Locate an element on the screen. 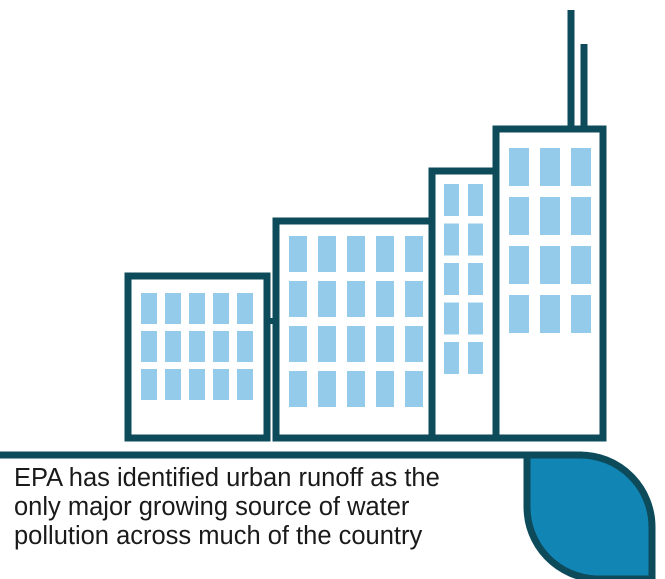 This screenshot has height=579, width=665. caption-line-3: pollution across much of the country is located at coordinates (218, 536).